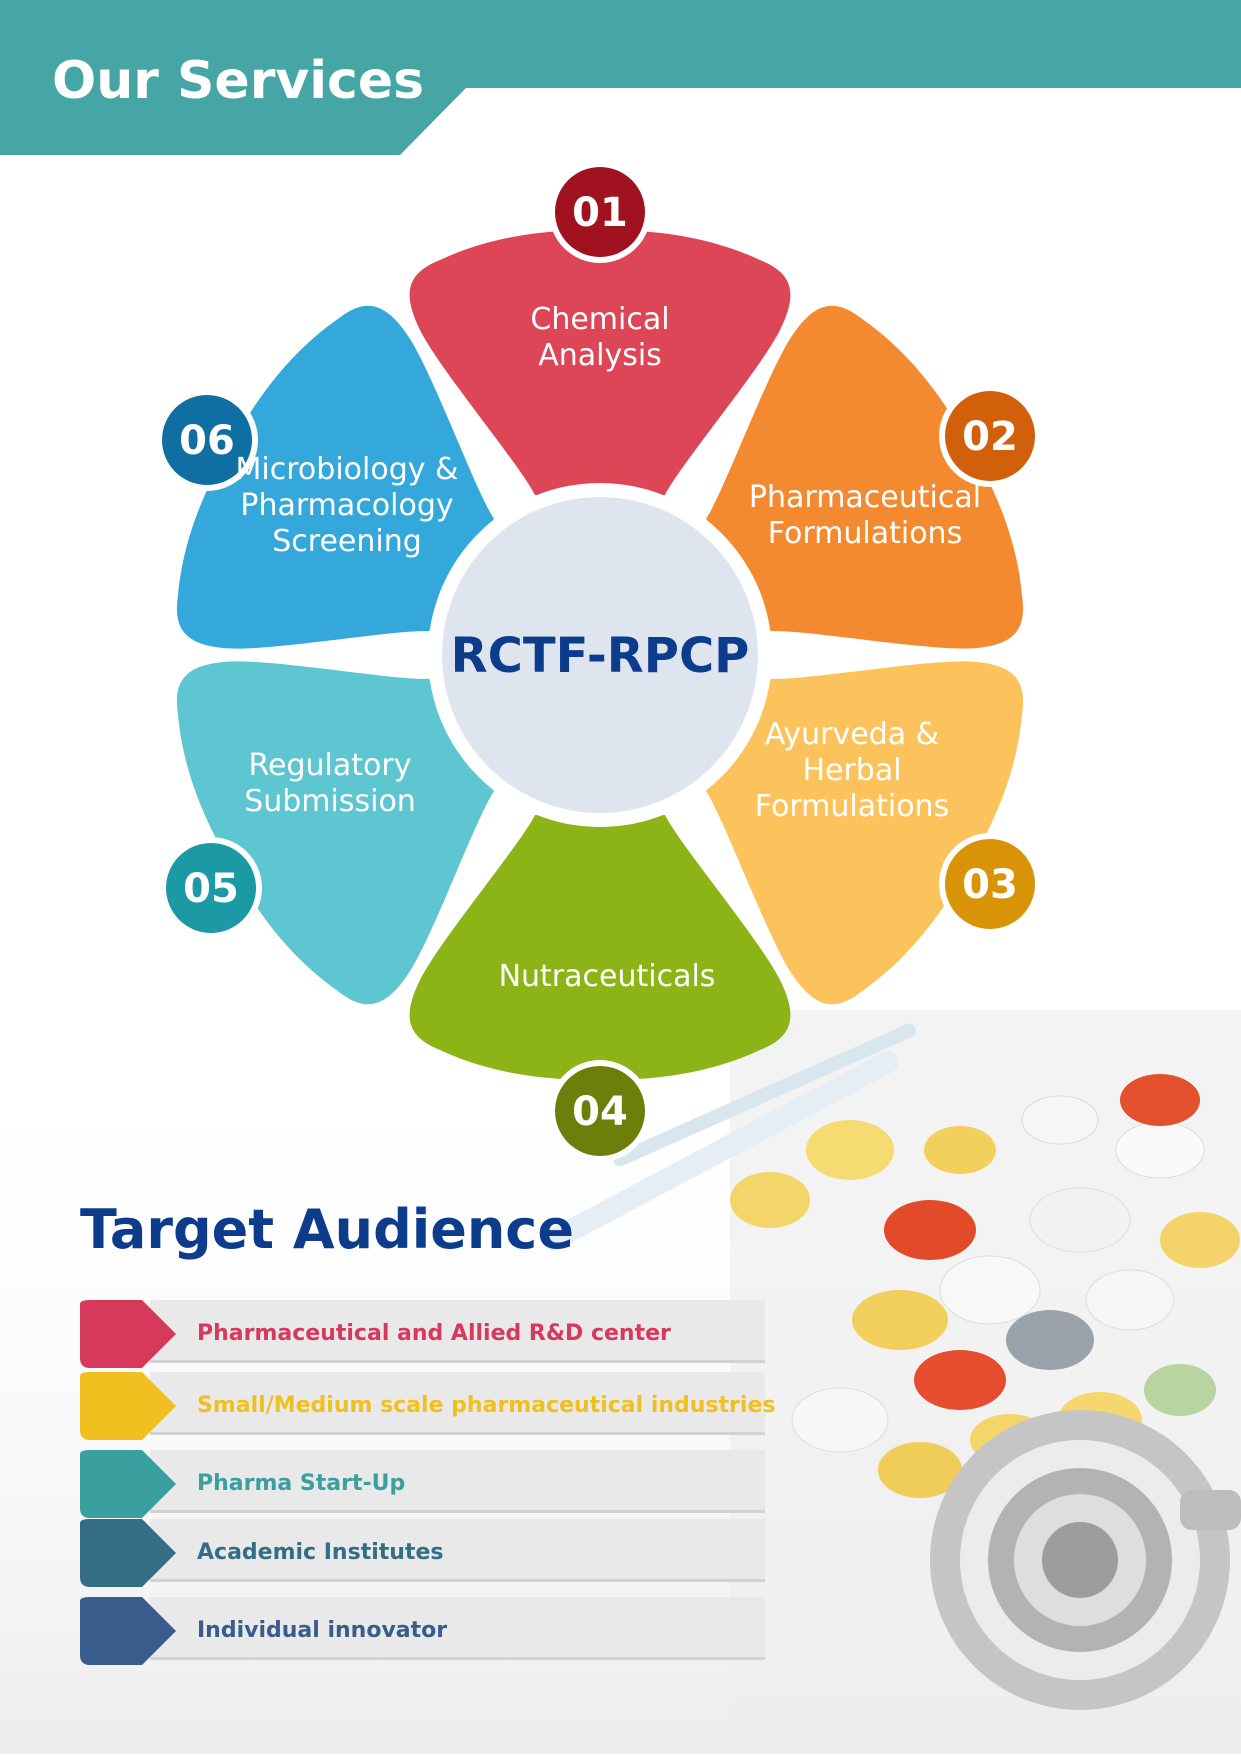 The width and height of the screenshot is (1241, 1758). I want to click on audience-item: Individual innovator, so click(422, 1631).